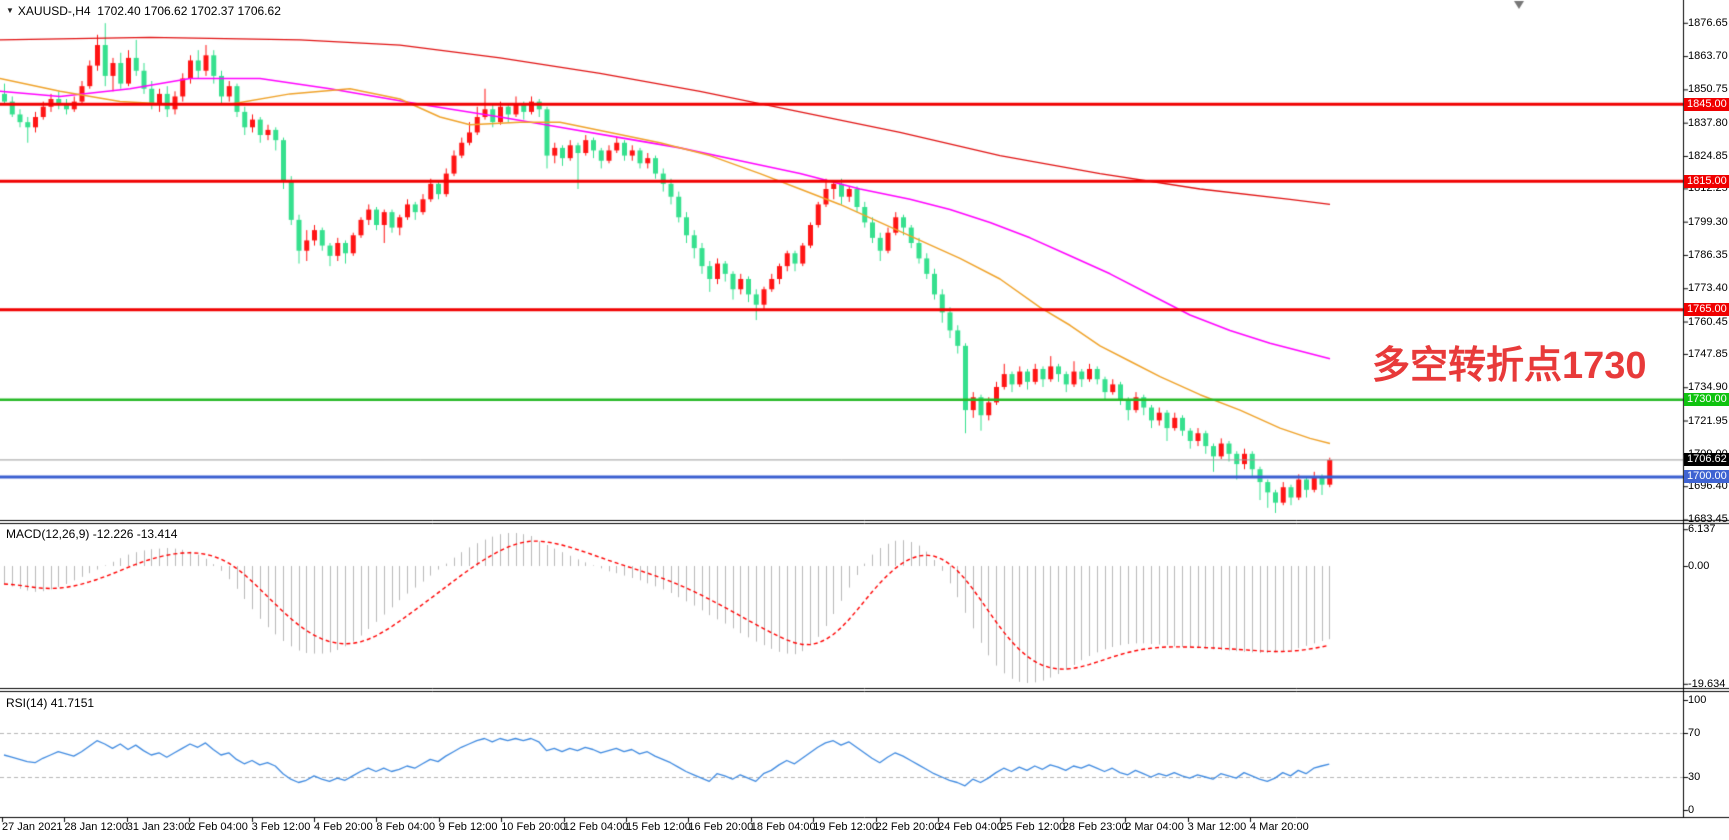  What do you see at coordinates (1707, 683) in the screenshot?
I see `macd-axis-tick-label: -19.634` at bounding box center [1707, 683].